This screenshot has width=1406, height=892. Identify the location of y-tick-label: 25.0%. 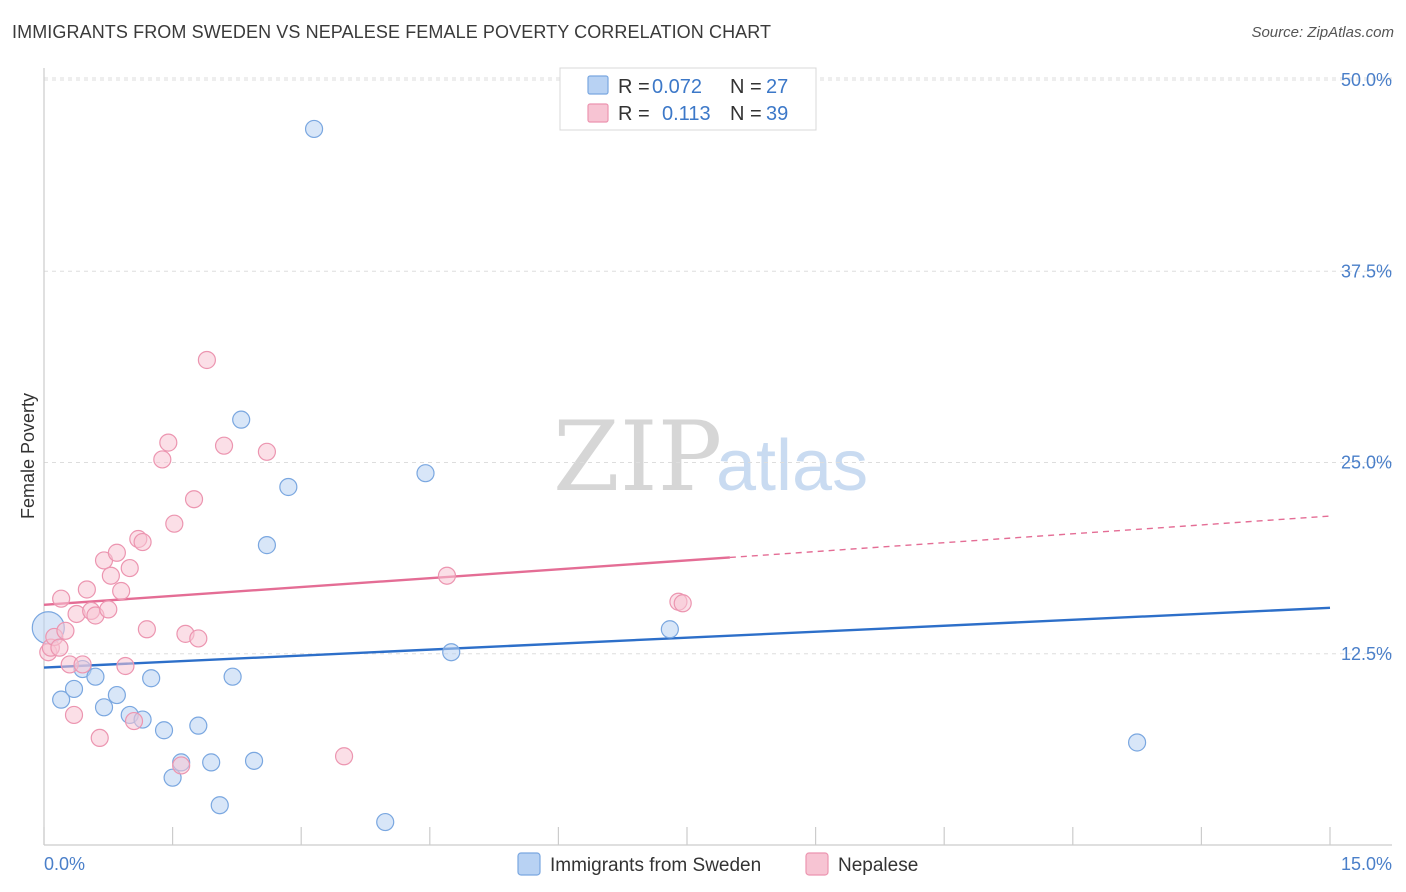
(1366, 463).